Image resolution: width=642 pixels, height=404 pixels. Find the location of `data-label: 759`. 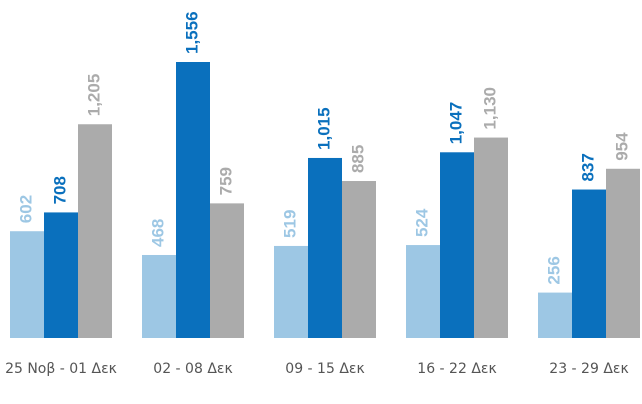

data-label: 759 is located at coordinates (225, 181).